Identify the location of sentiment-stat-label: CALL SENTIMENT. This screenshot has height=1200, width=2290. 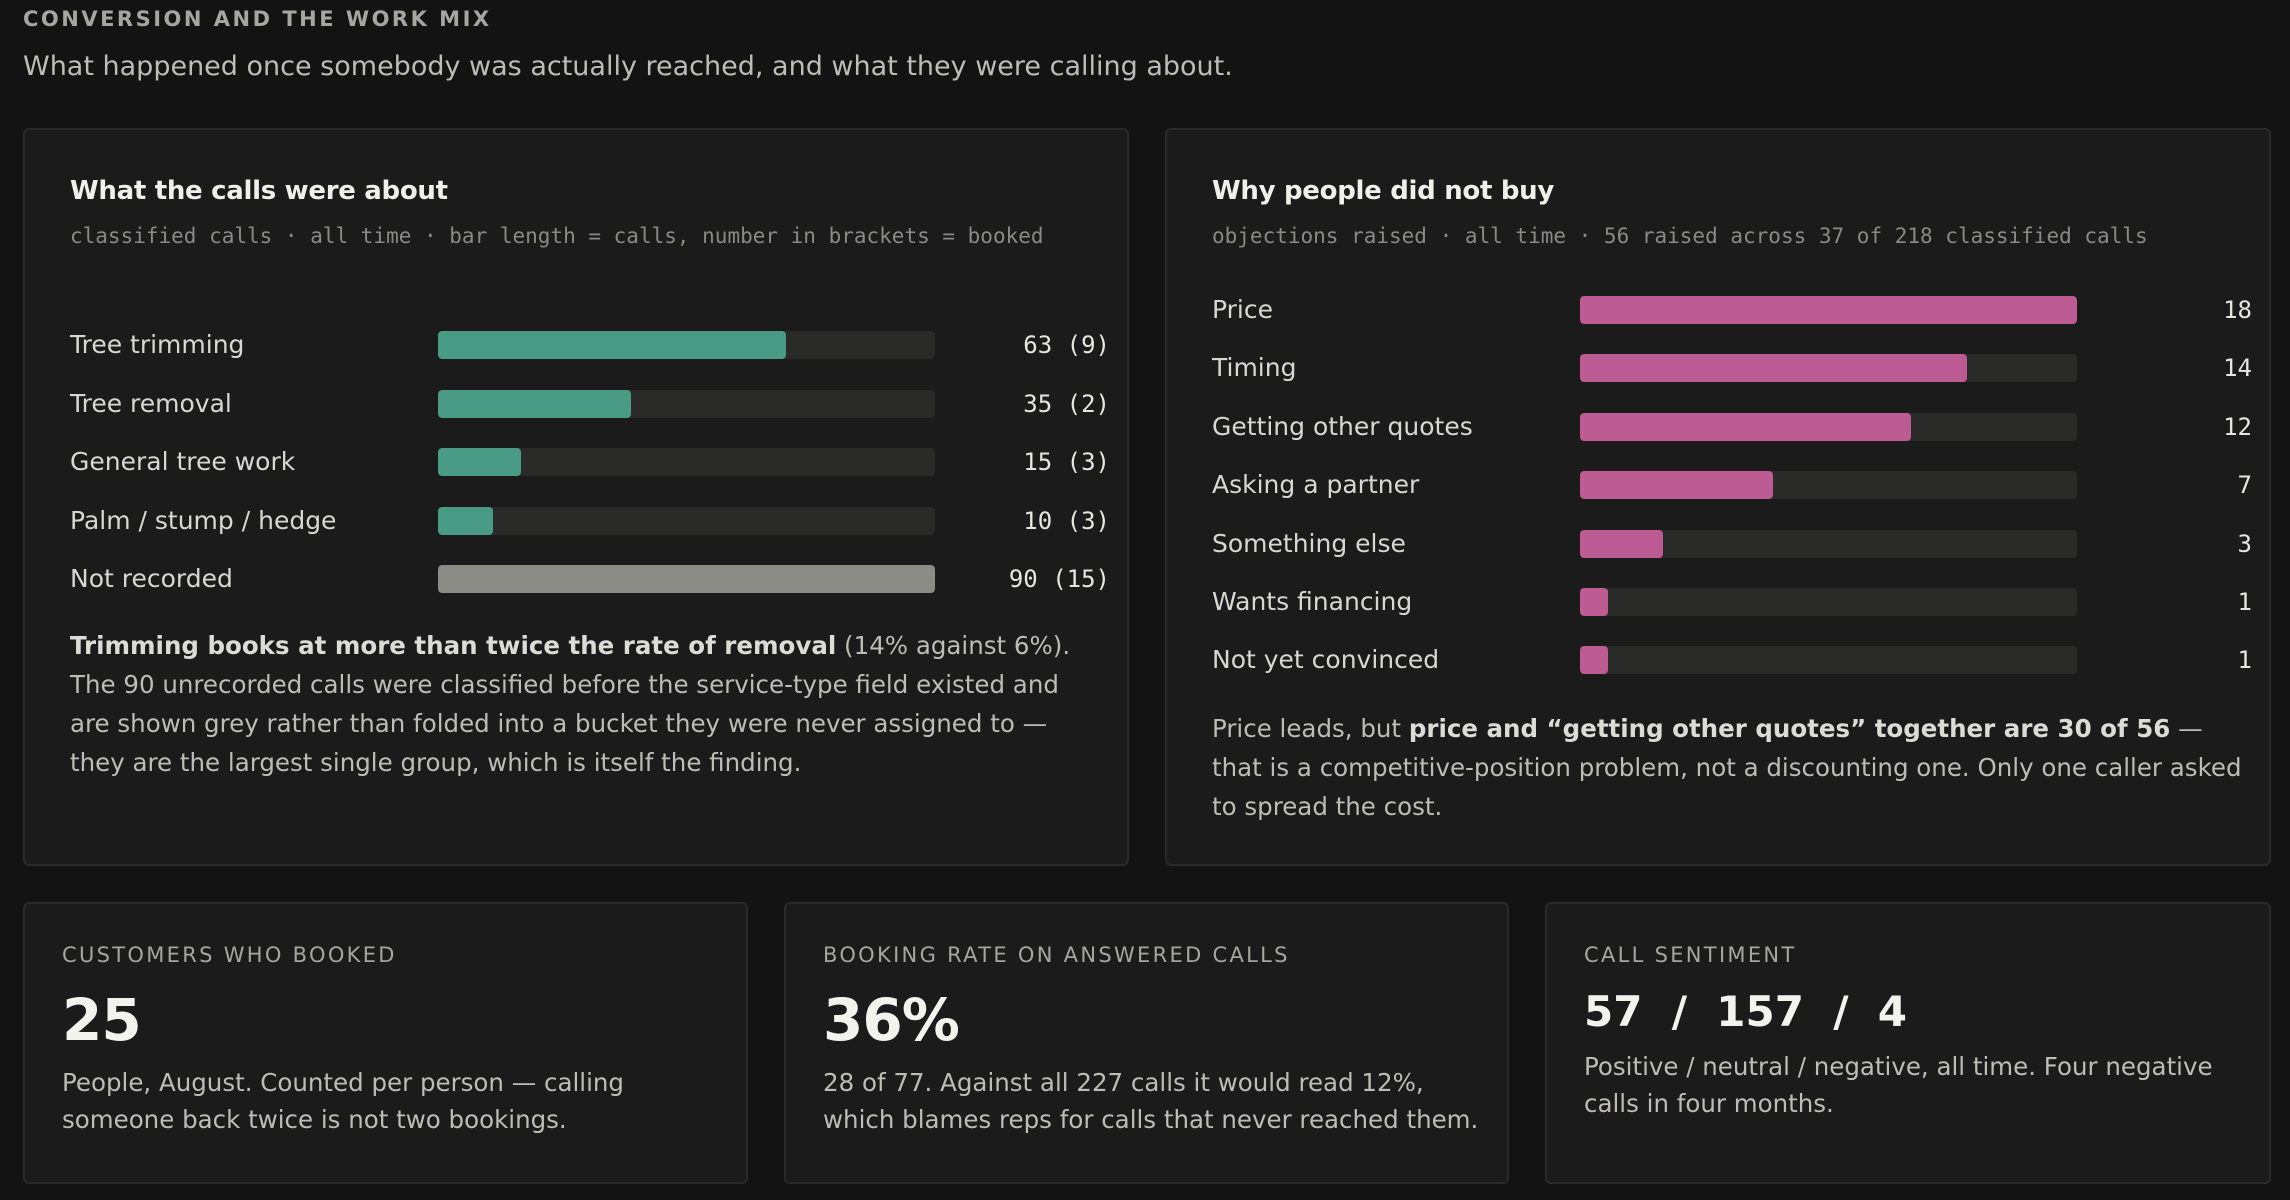
(1690, 955).